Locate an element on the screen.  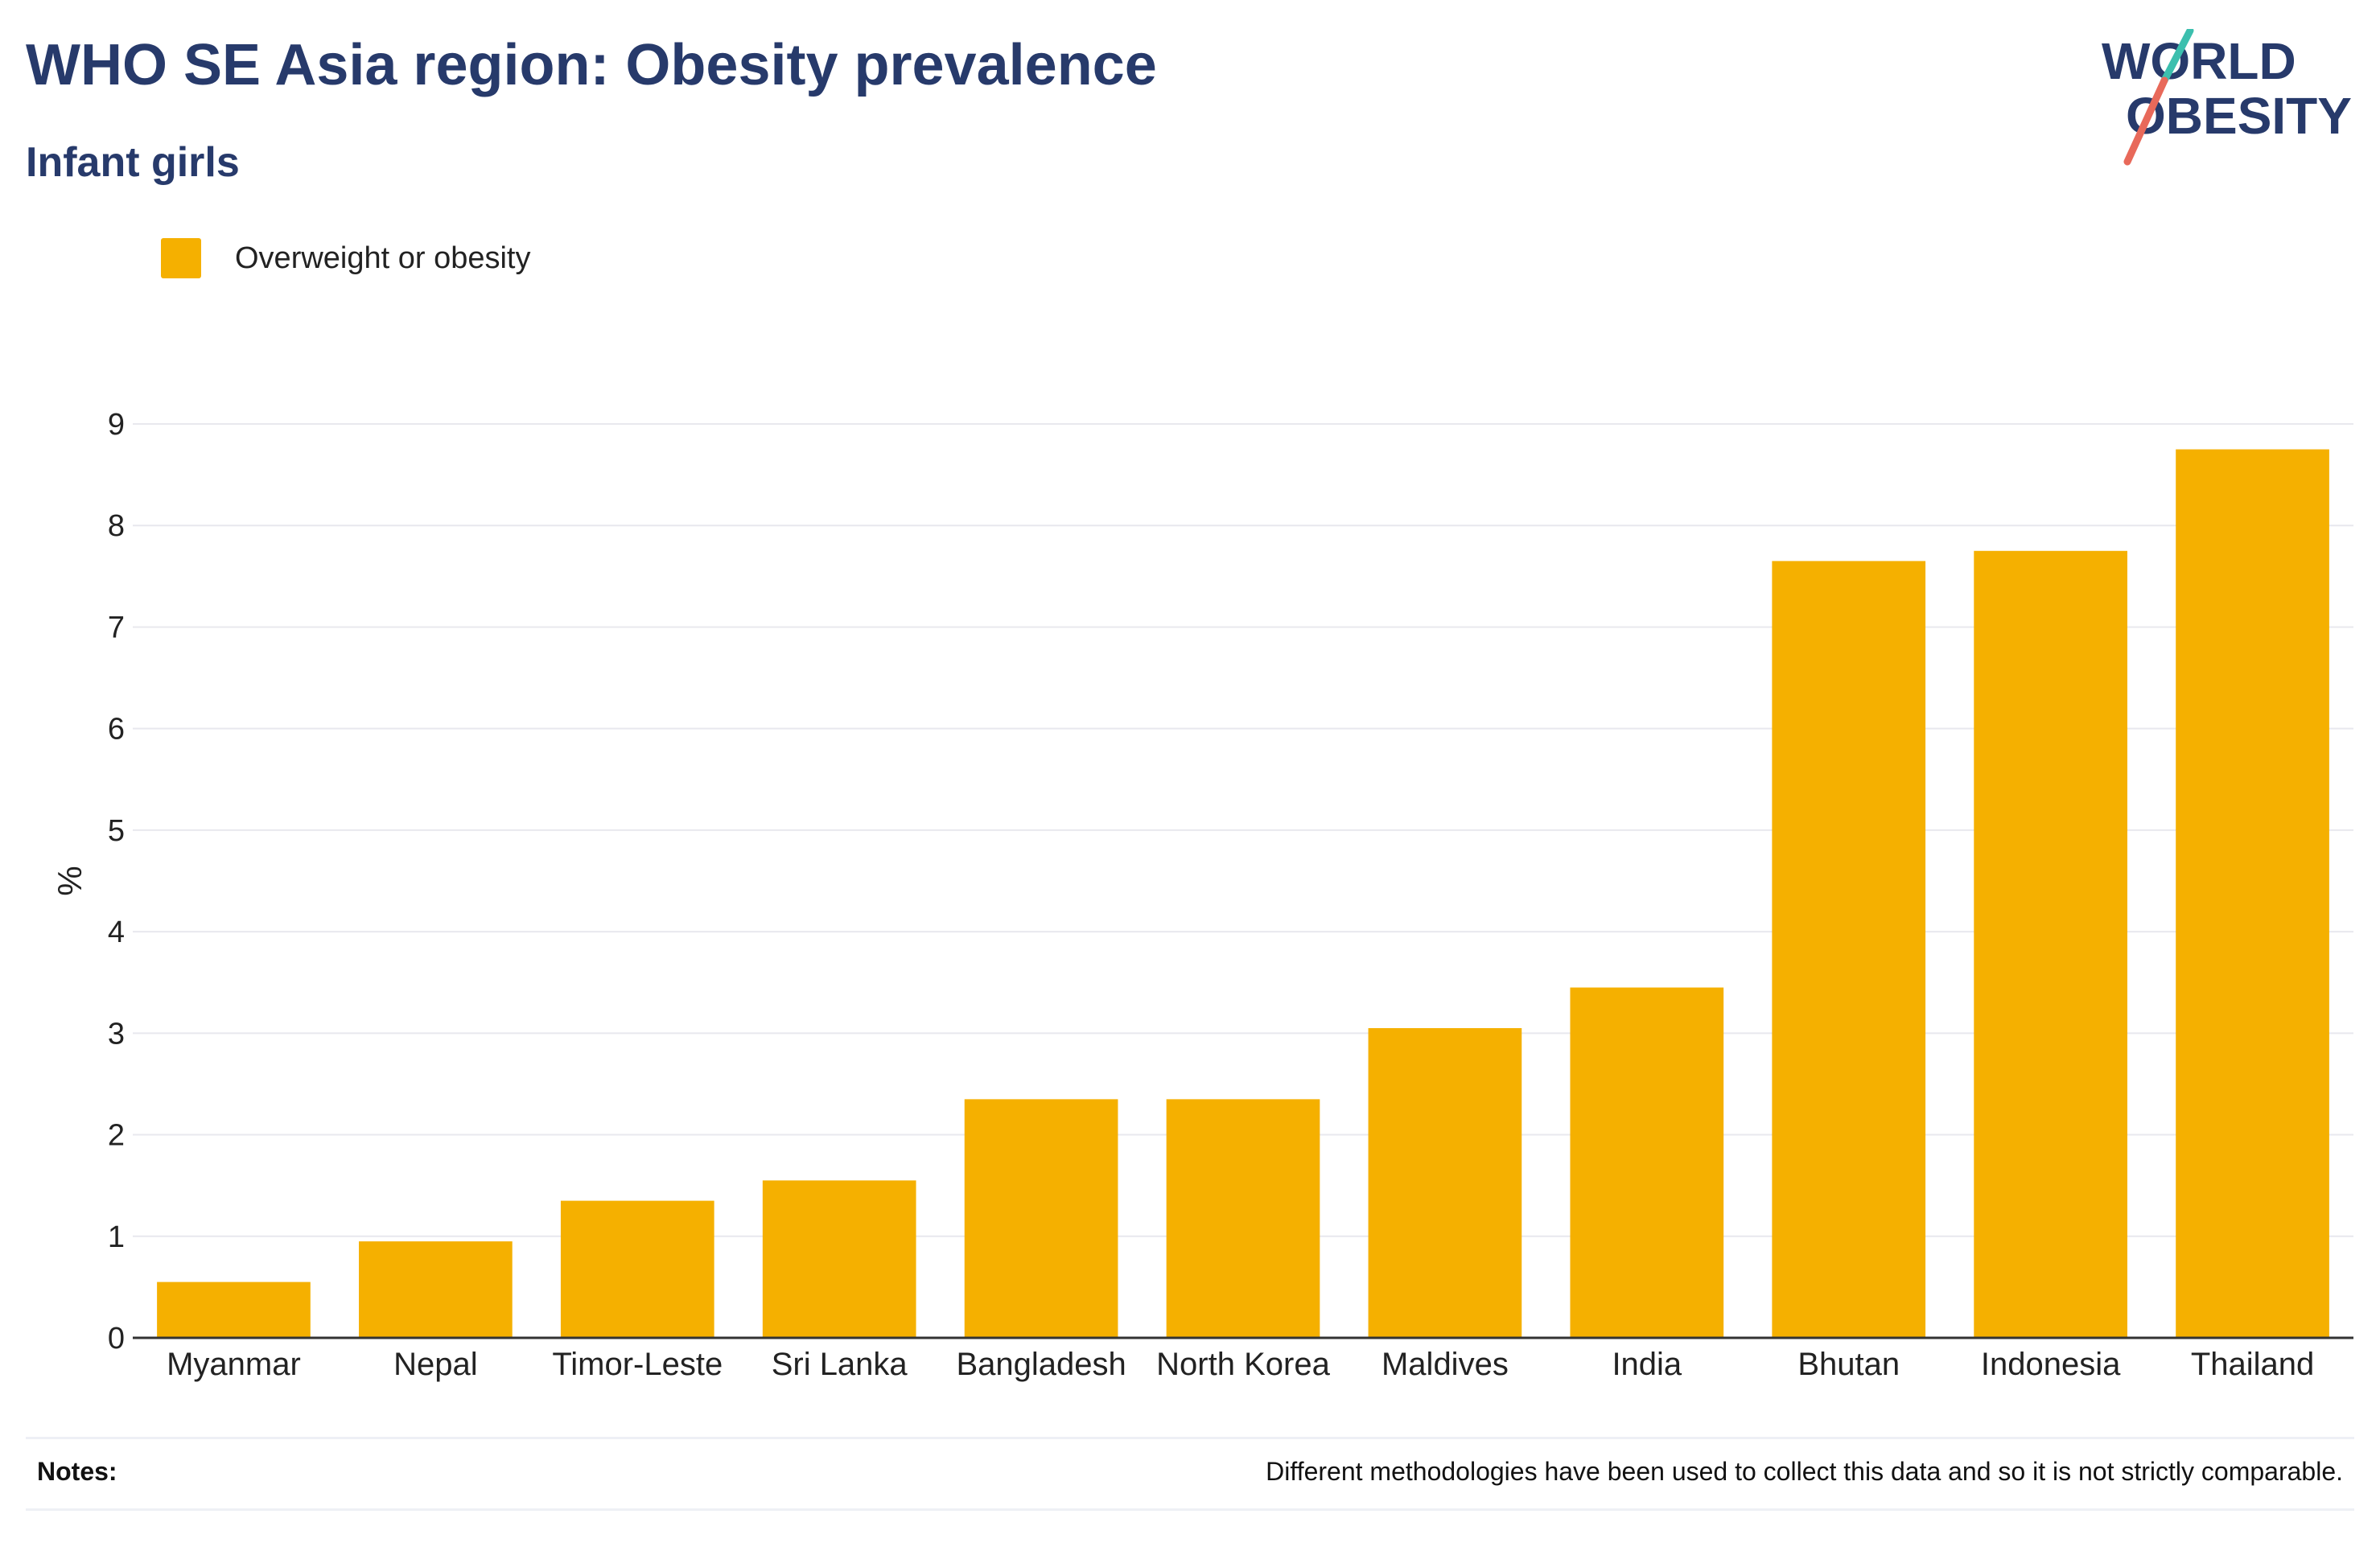
chart-subtitle: Infant girls is located at coordinates (133, 163).